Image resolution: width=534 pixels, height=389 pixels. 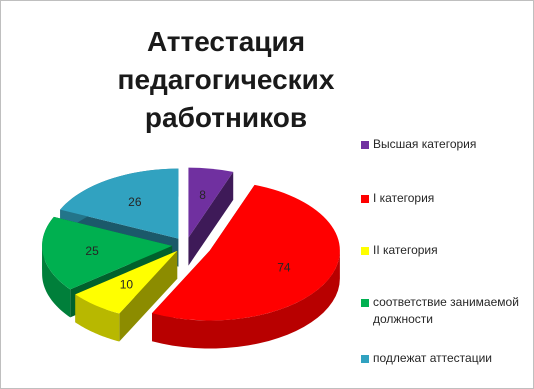 I want to click on slice-second, so click(x=126, y=296).